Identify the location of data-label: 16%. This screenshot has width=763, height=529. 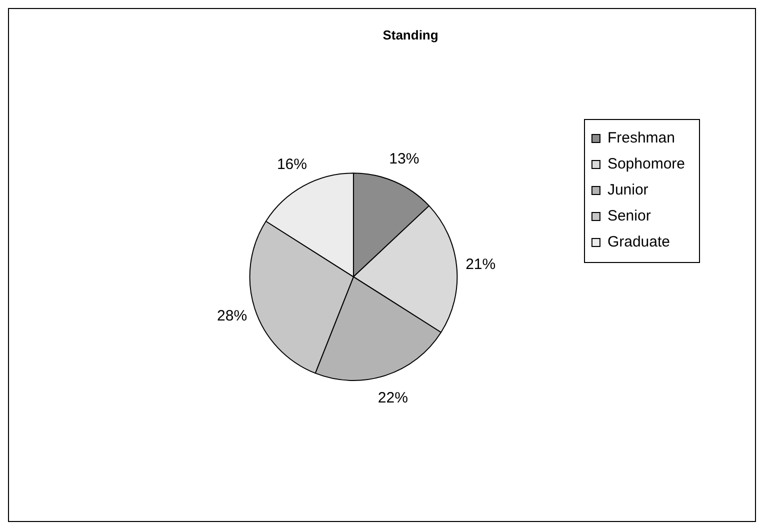
(291, 165).